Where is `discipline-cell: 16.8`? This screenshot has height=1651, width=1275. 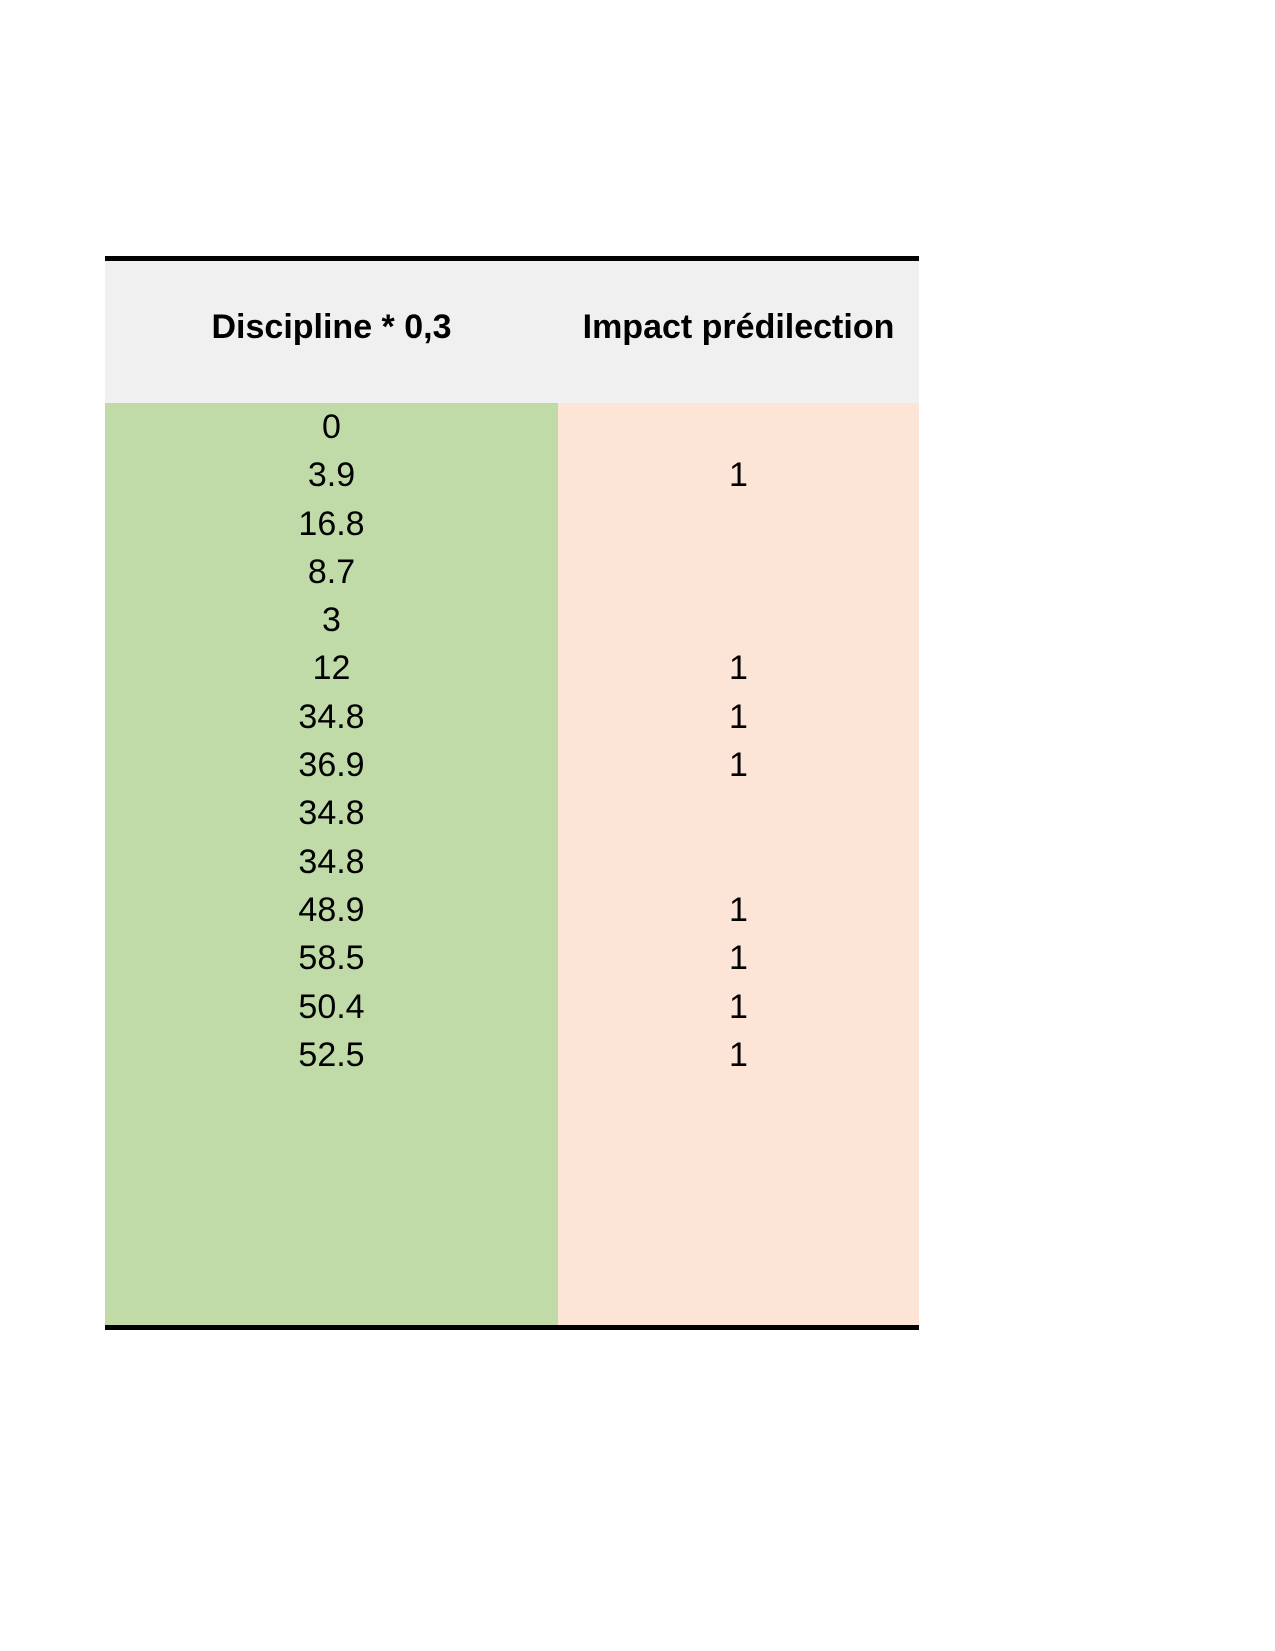
discipline-cell: 16.8 is located at coordinates (331, 523).